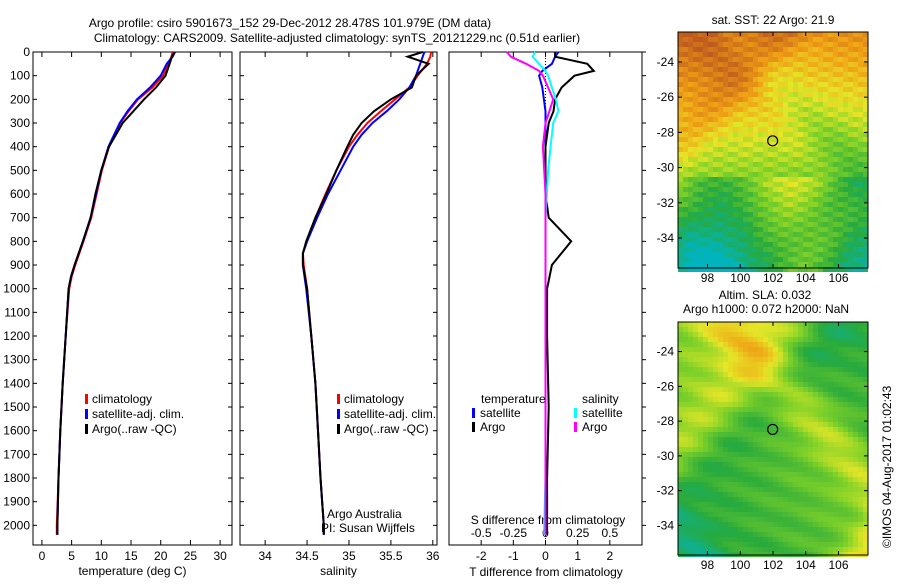 This screenshot has width=900, height=585. I want to click on sst-map-xtick-label: 98, so click(708, 278).